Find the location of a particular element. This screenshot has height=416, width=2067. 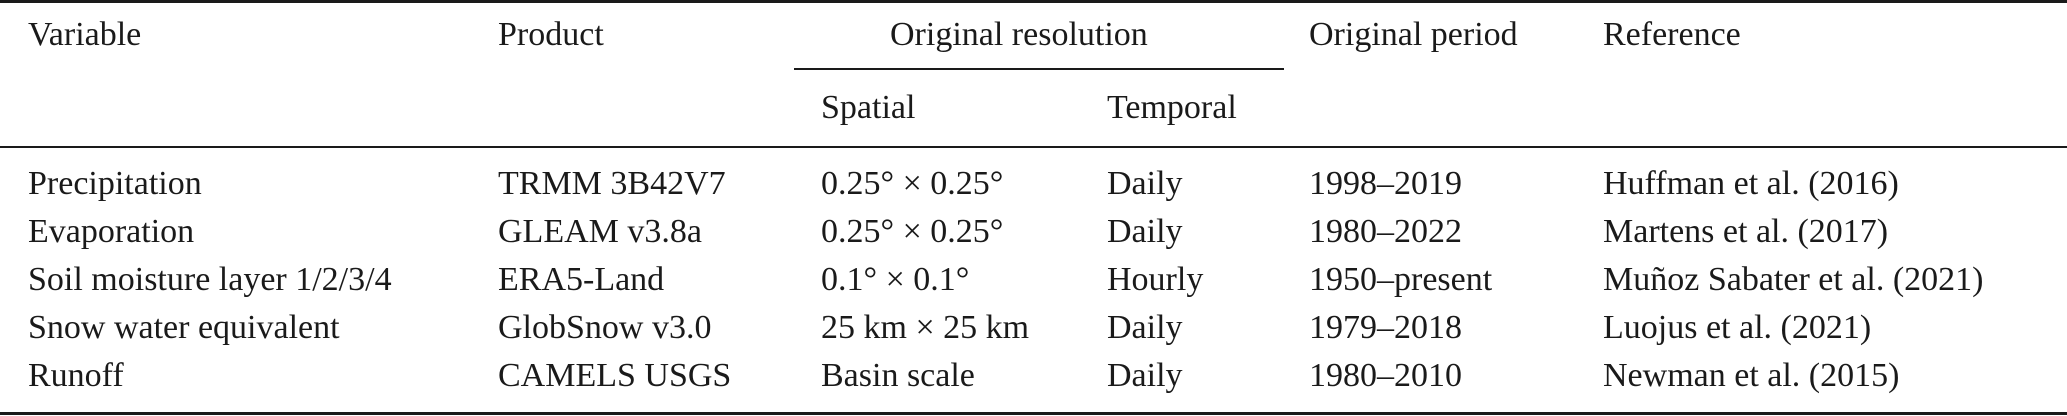

cell-variable: Soil moisture layer 1/2/3/4 is located at coordinates (210, 279).